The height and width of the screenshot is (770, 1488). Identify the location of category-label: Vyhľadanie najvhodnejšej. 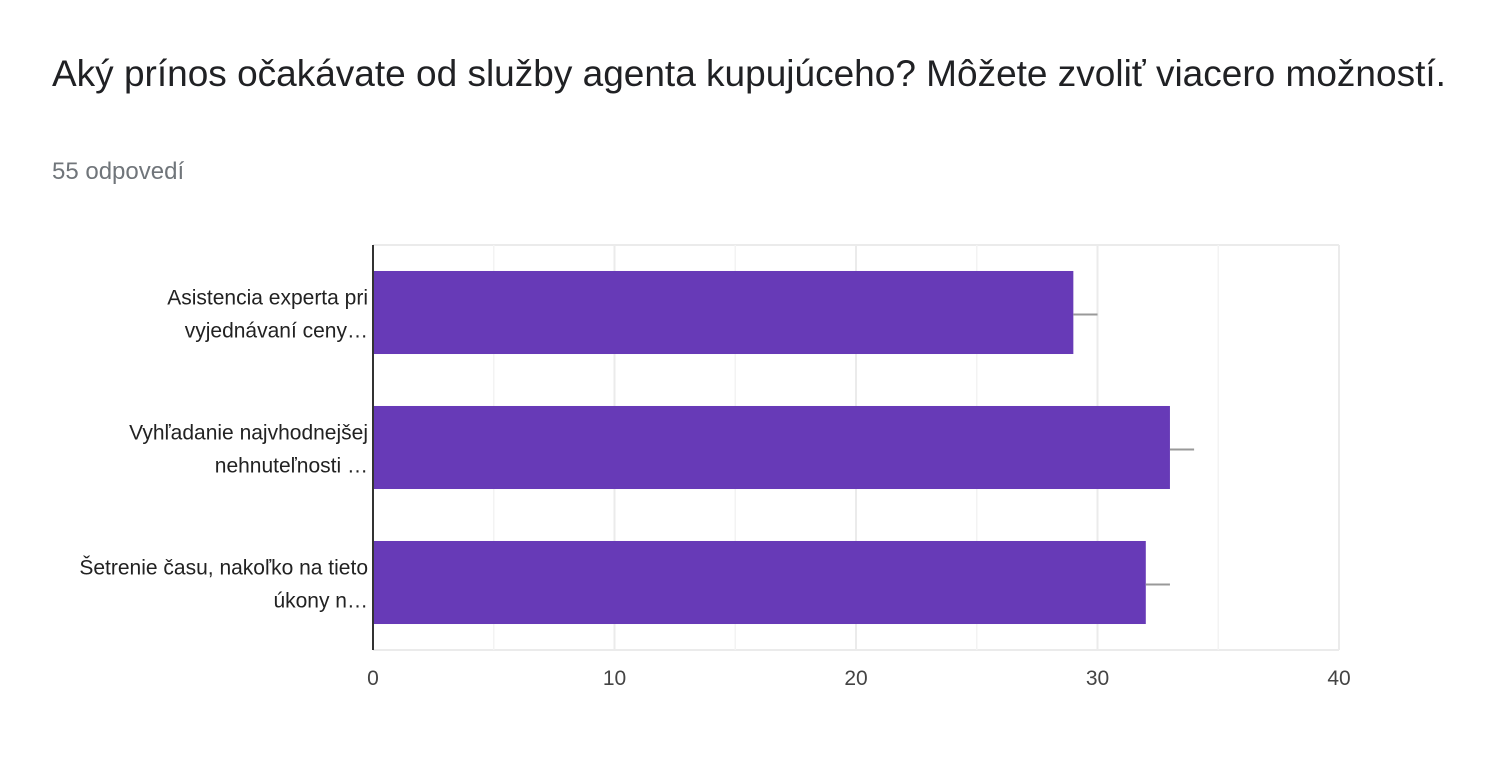
(248, 433).